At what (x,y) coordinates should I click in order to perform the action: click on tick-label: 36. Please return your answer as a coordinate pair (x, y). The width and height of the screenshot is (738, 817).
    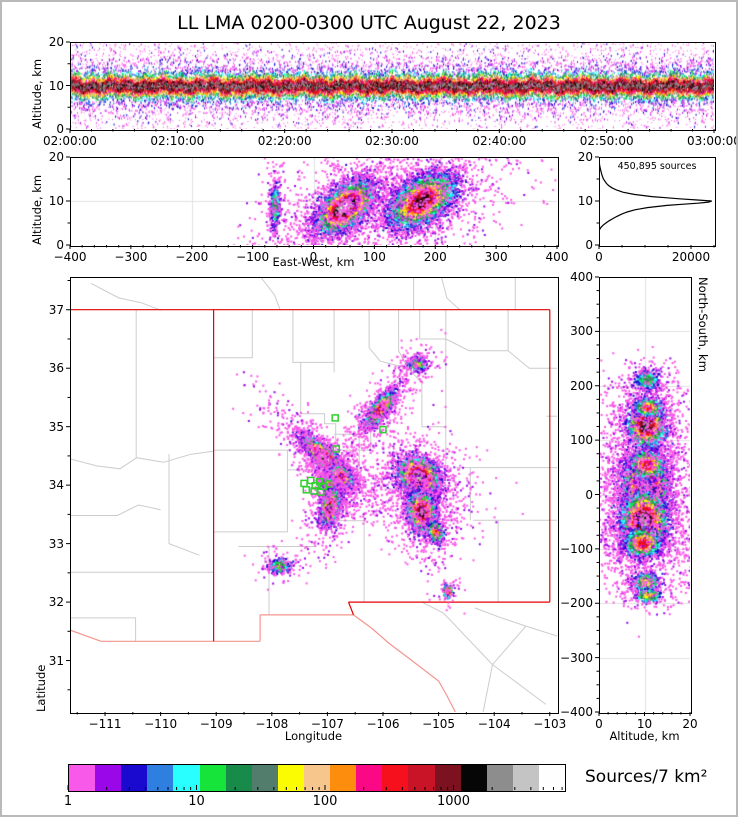
    Looking at the image, I should click on (56, 368).